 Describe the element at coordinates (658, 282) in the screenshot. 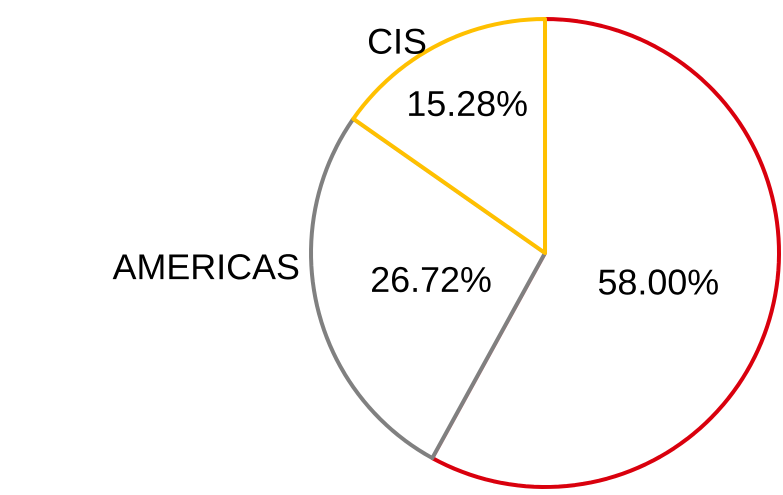

I see `data-label: 58.00%` at that location.